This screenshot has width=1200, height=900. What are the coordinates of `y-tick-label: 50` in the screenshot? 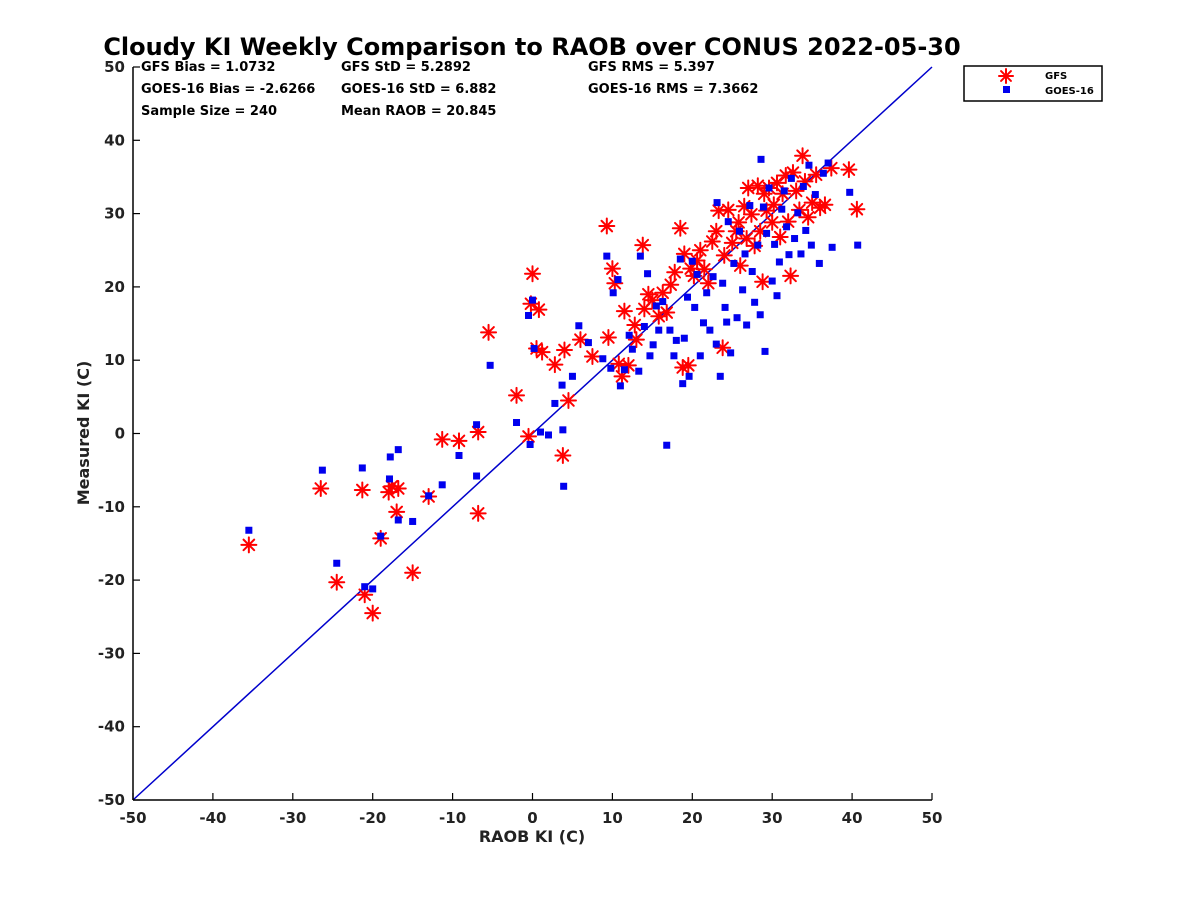 It's located at (114, 67).